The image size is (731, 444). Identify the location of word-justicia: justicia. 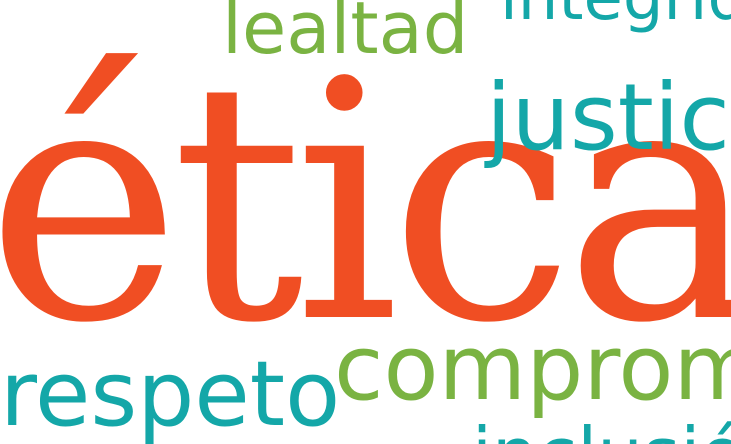
(608, 117).